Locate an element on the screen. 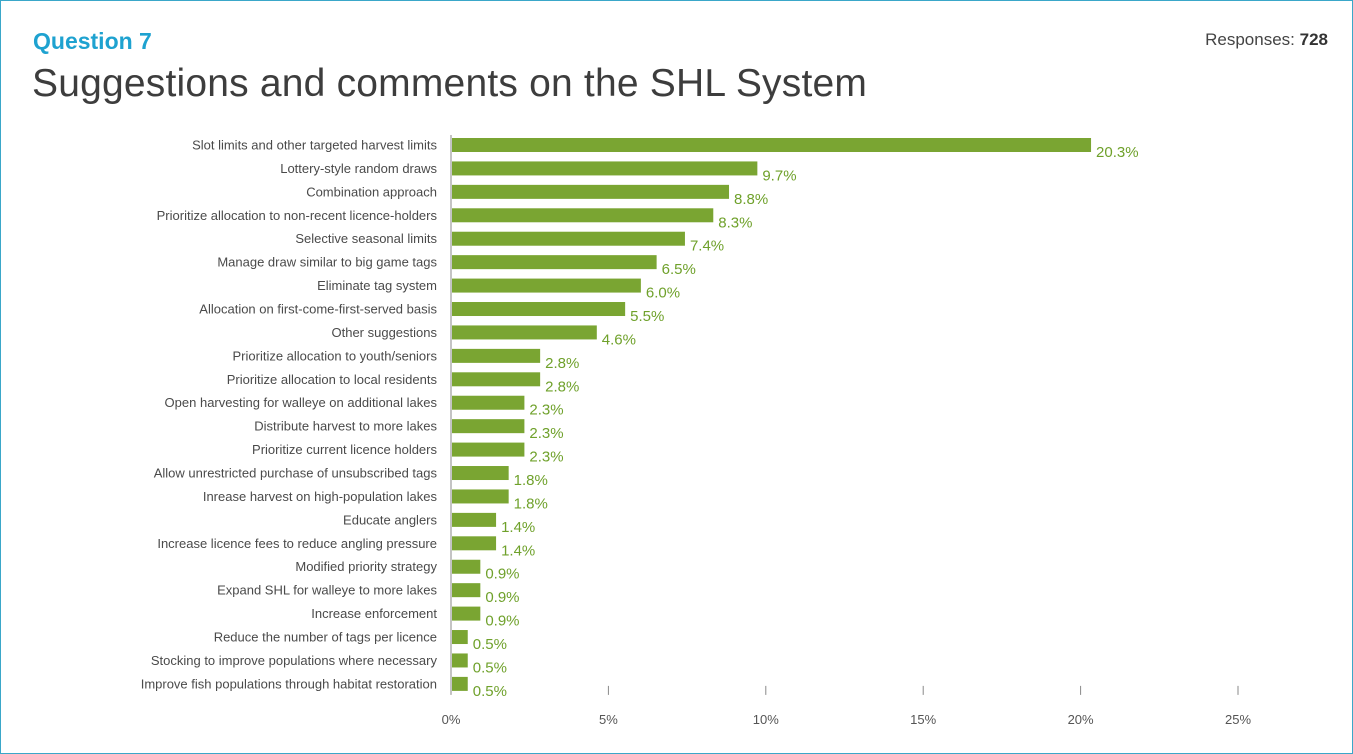  category-label: Educate anglers is located at coordinates (390, 519).